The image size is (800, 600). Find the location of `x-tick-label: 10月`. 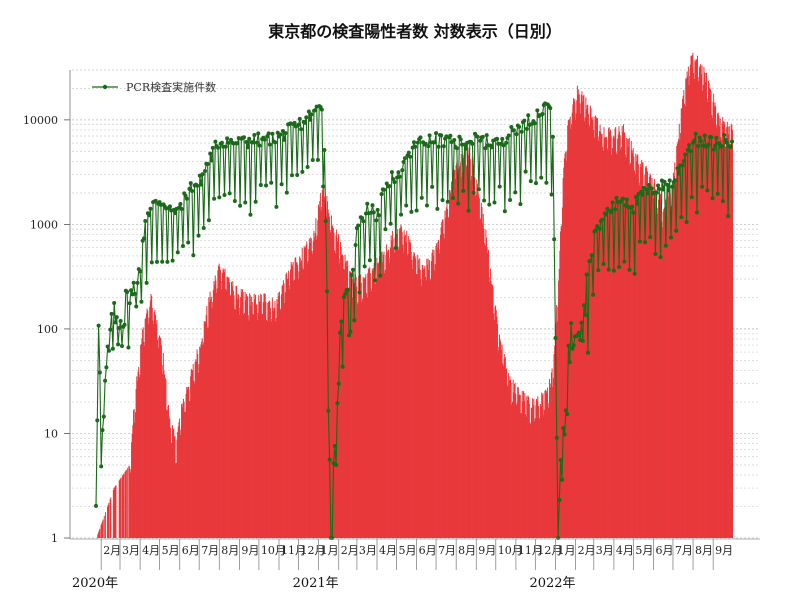

x-tick-label: 10月 is located at coordinates (273, 550).